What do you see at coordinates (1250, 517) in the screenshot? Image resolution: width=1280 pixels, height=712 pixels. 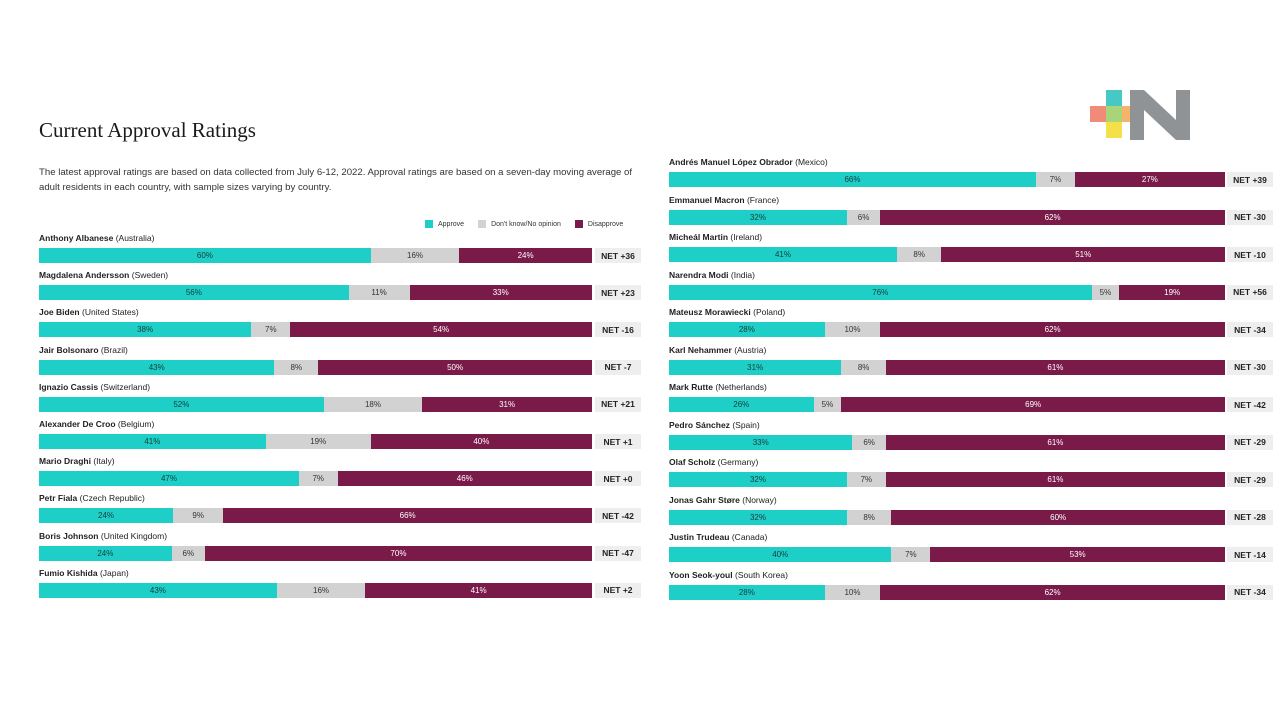 I see `net-rating-label: NET -28` at bounding box center [1250, 517].